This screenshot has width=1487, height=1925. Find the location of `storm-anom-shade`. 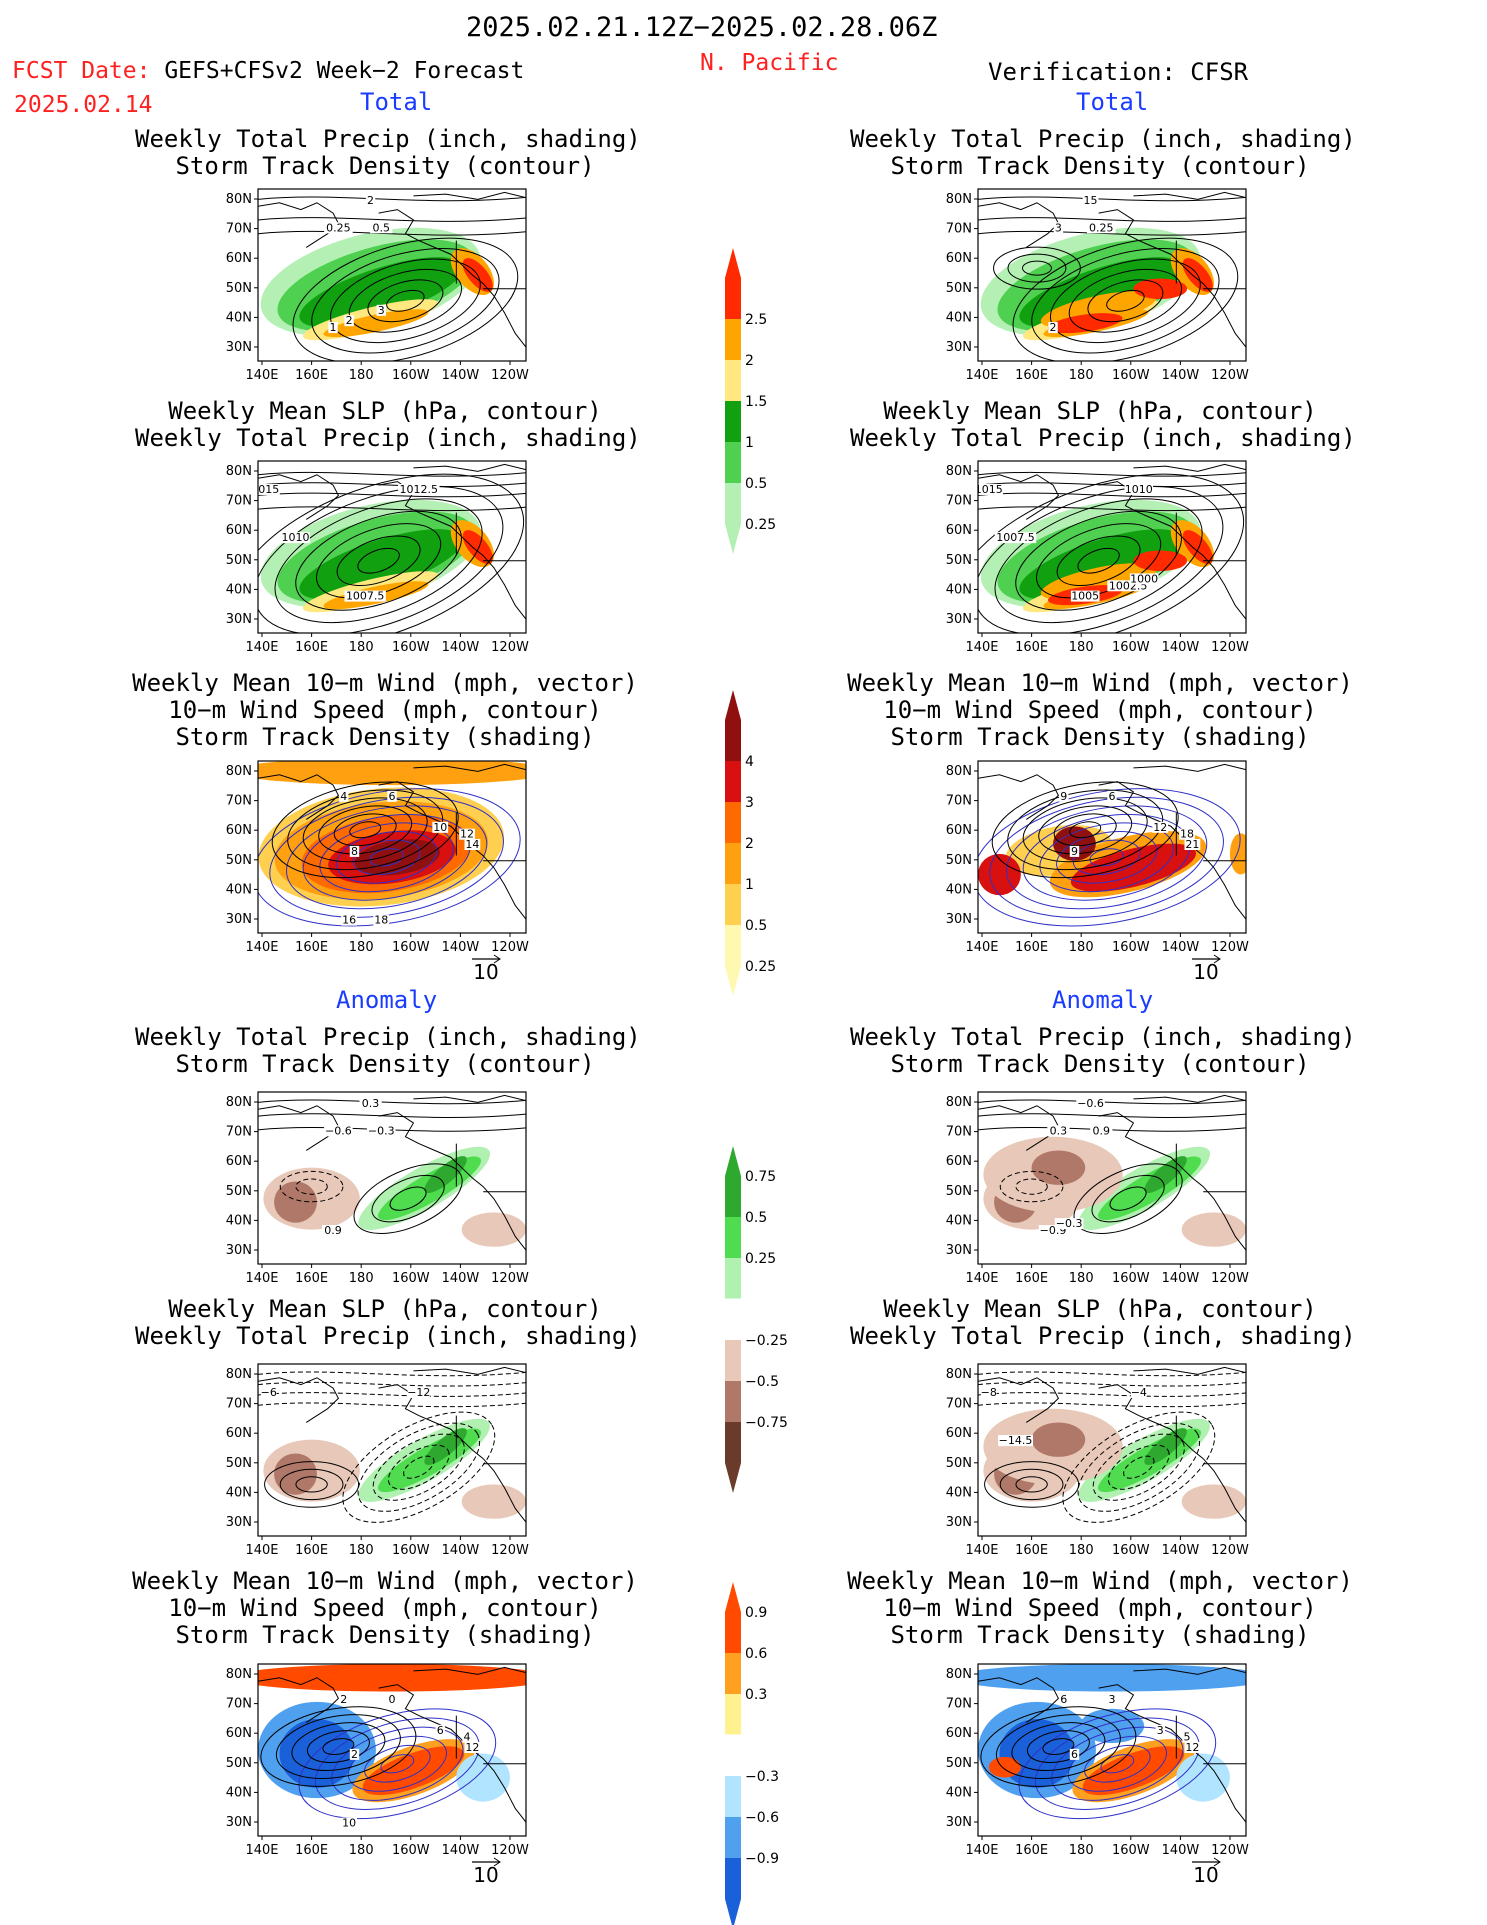

storm-anom-shade is located at coordinates (1004, 1767).